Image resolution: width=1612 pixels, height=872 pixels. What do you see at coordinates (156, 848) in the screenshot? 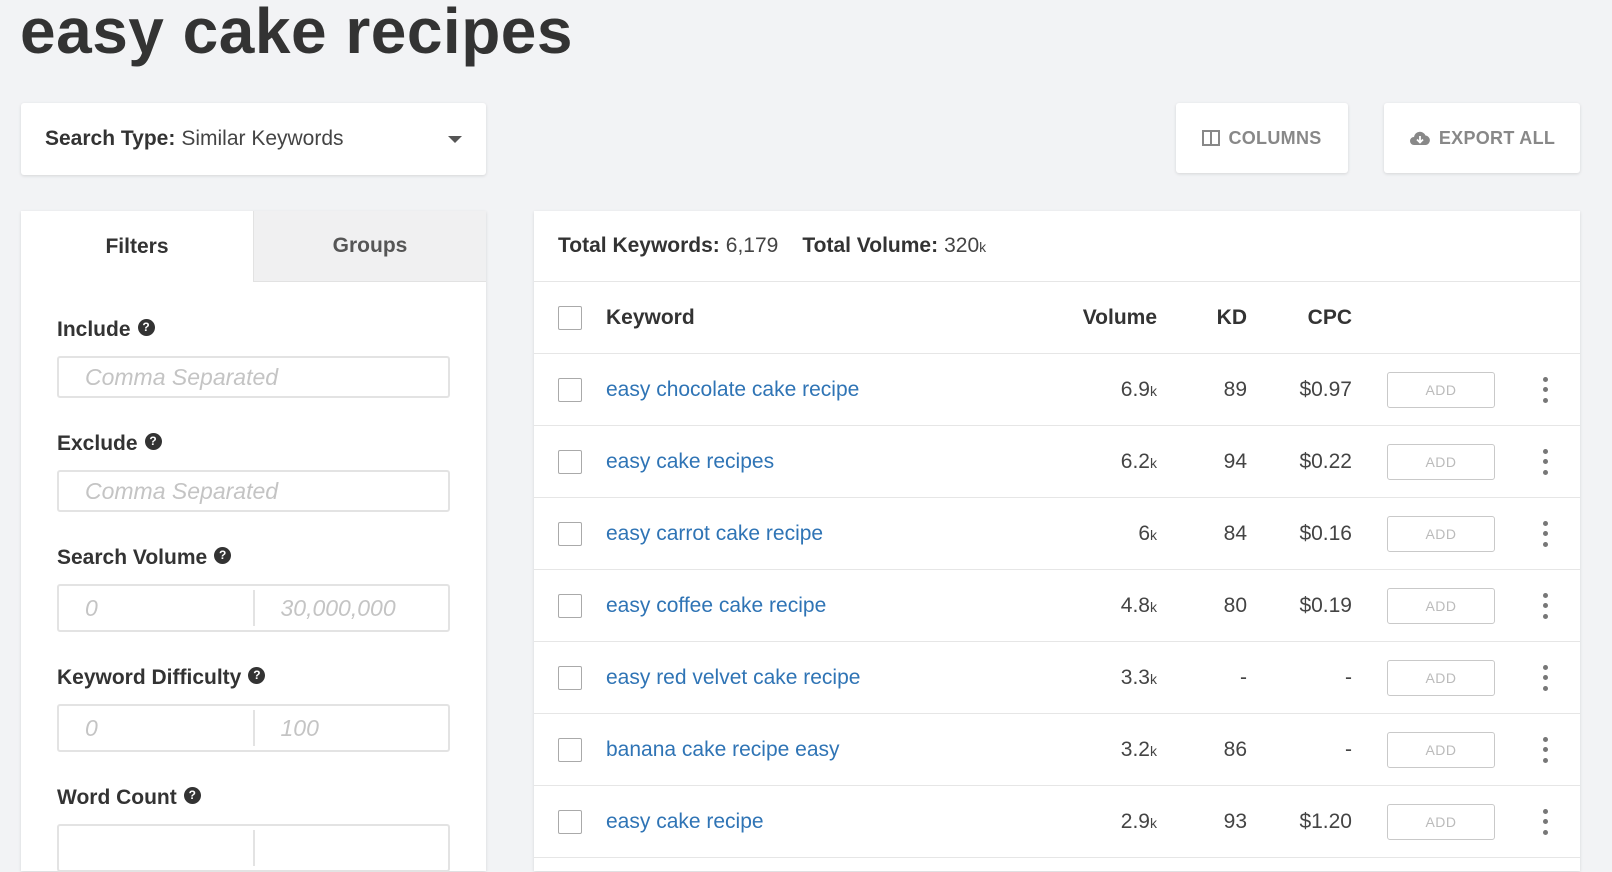
I see `word-count-min-input` at bounding box center [156, 848].